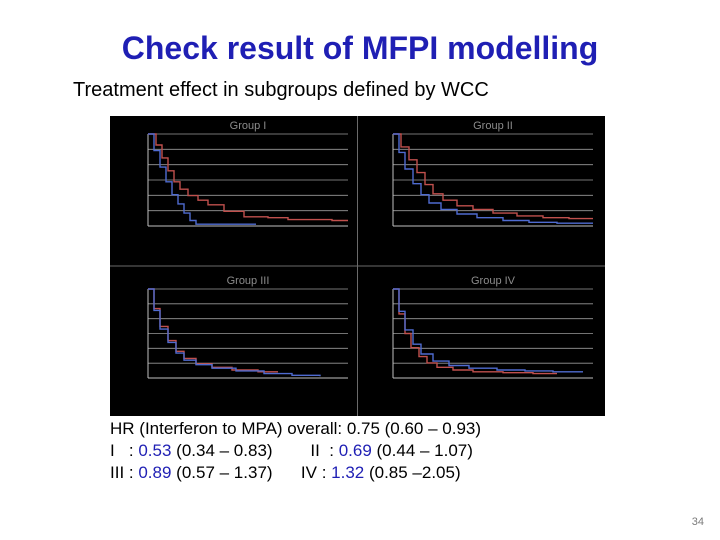 Image resolution: width=720 pixels, height=540 pixels. I want to click on hr-group-value: 0.53, so click(155, 450).